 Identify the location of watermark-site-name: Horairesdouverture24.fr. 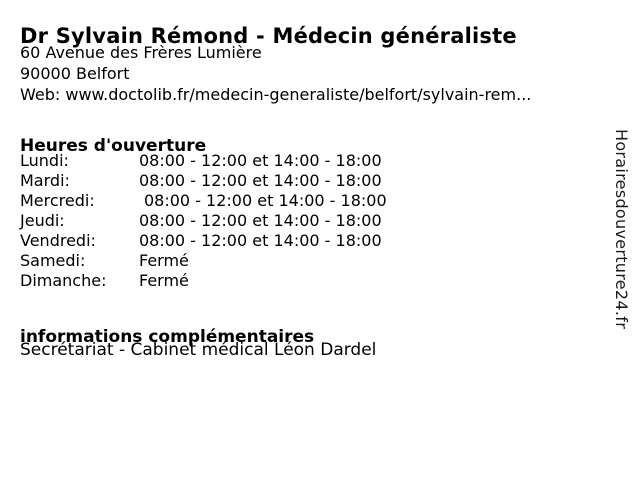
(621, 229).